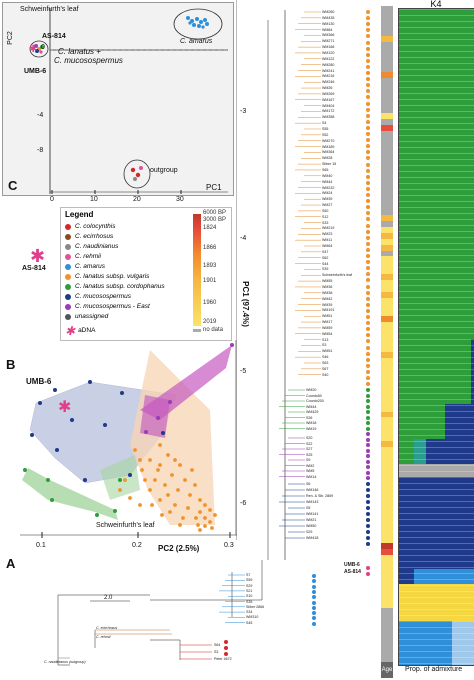 The height and width of the screenshot is (680, 474). Describe the element at coordinates (118, 99) in the screenshot. I see `panel-c` at that location.